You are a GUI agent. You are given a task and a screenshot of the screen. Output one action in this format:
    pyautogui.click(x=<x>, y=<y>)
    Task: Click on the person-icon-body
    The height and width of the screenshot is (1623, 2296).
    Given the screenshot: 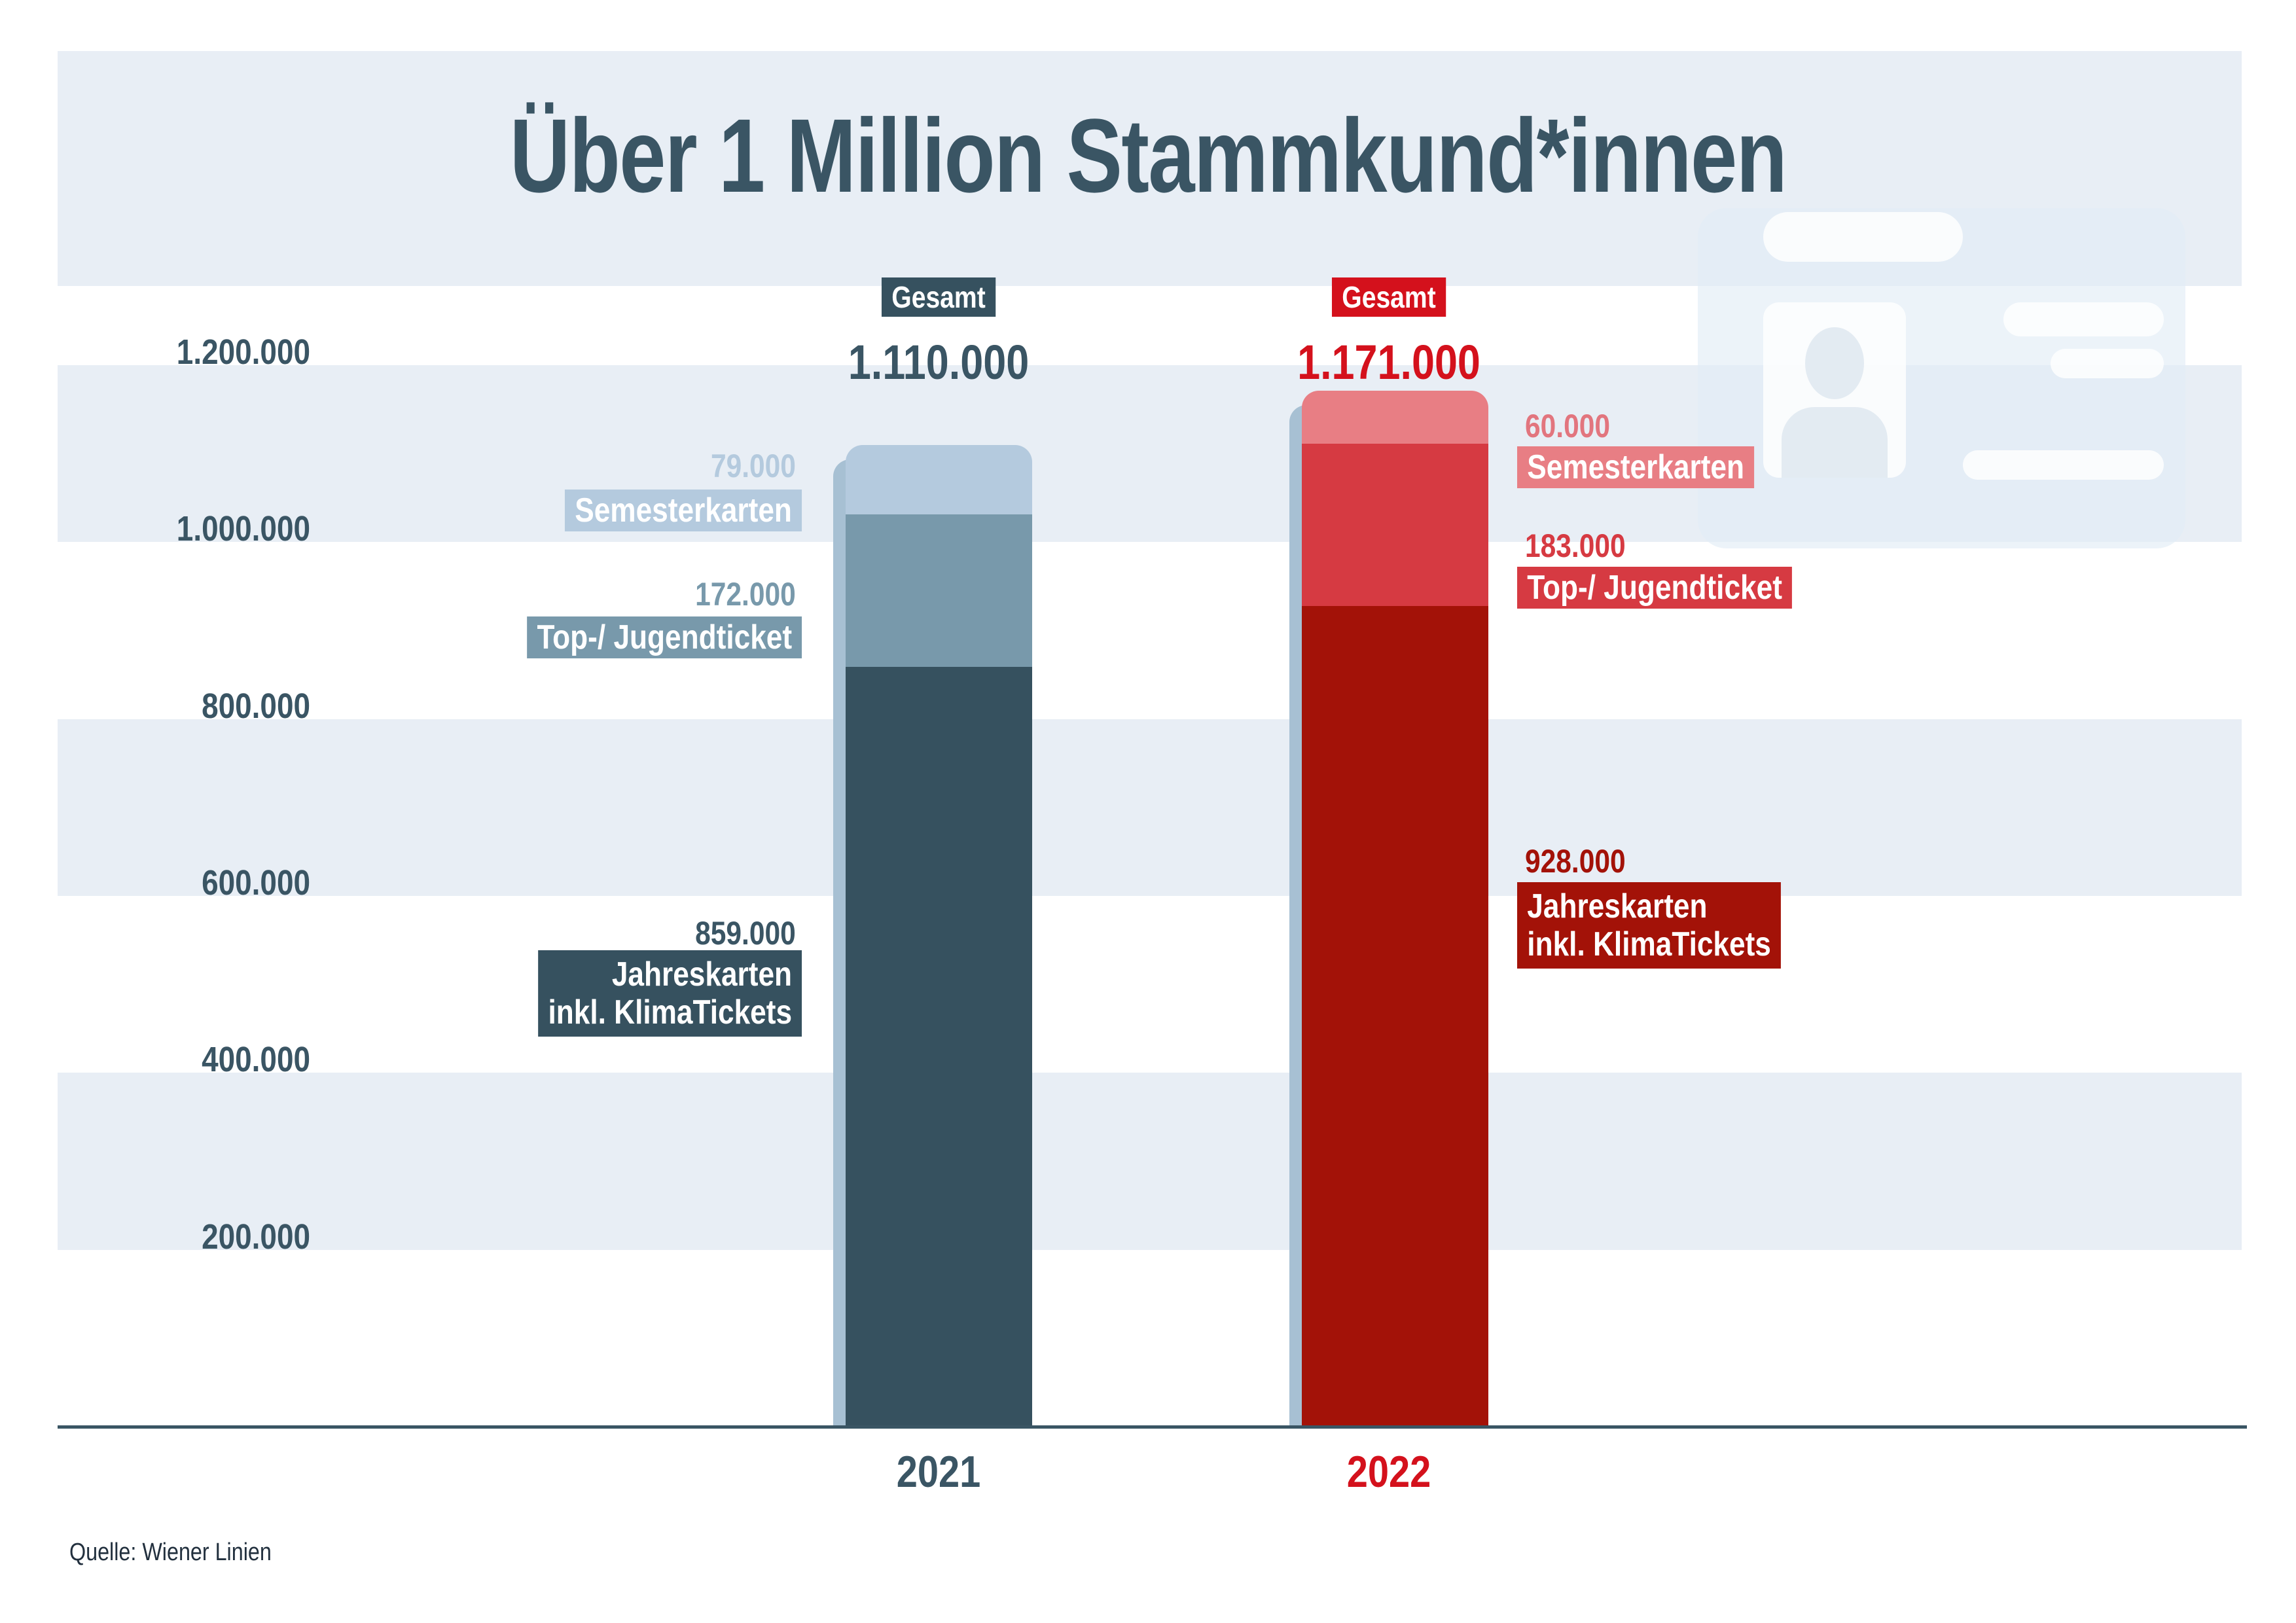 What is the action you would take?
    pyautogui.click(x=1835, y=442)
    